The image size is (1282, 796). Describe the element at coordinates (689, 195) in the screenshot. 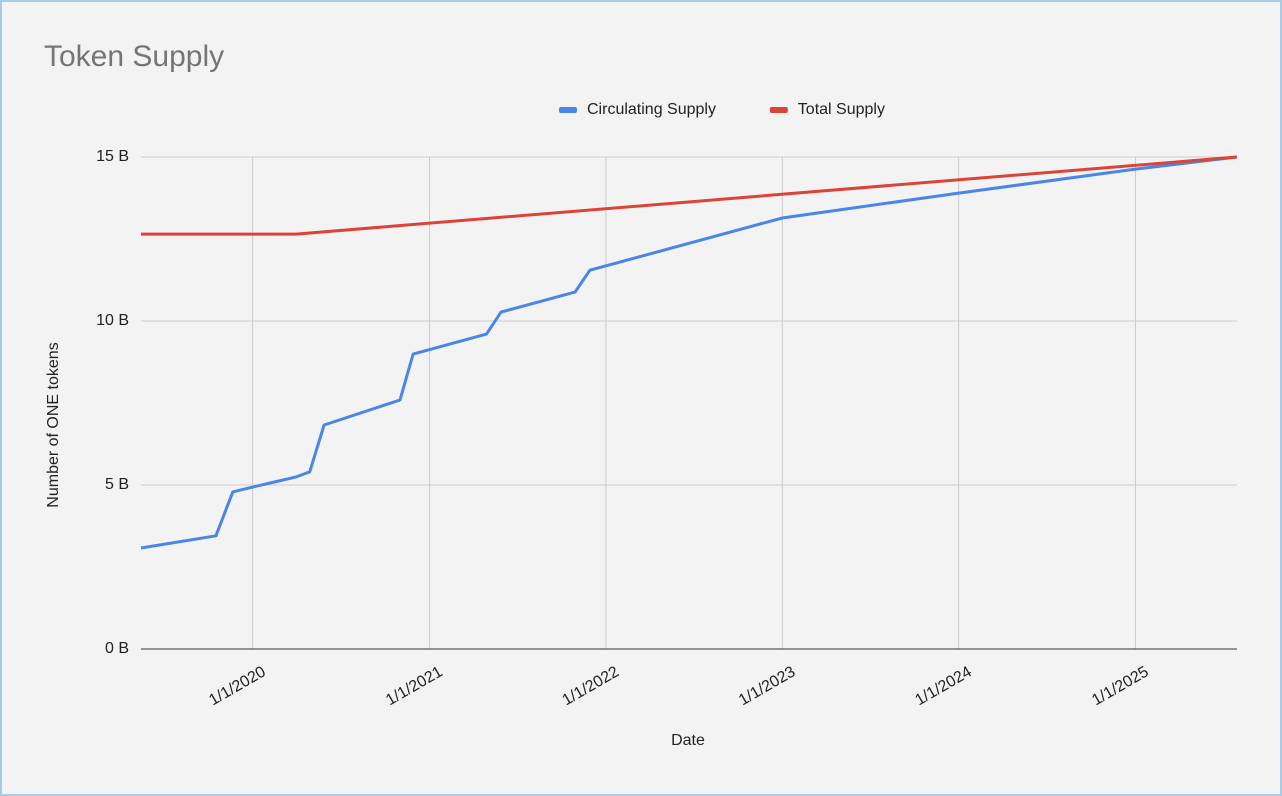

I see `series-line` at that location.